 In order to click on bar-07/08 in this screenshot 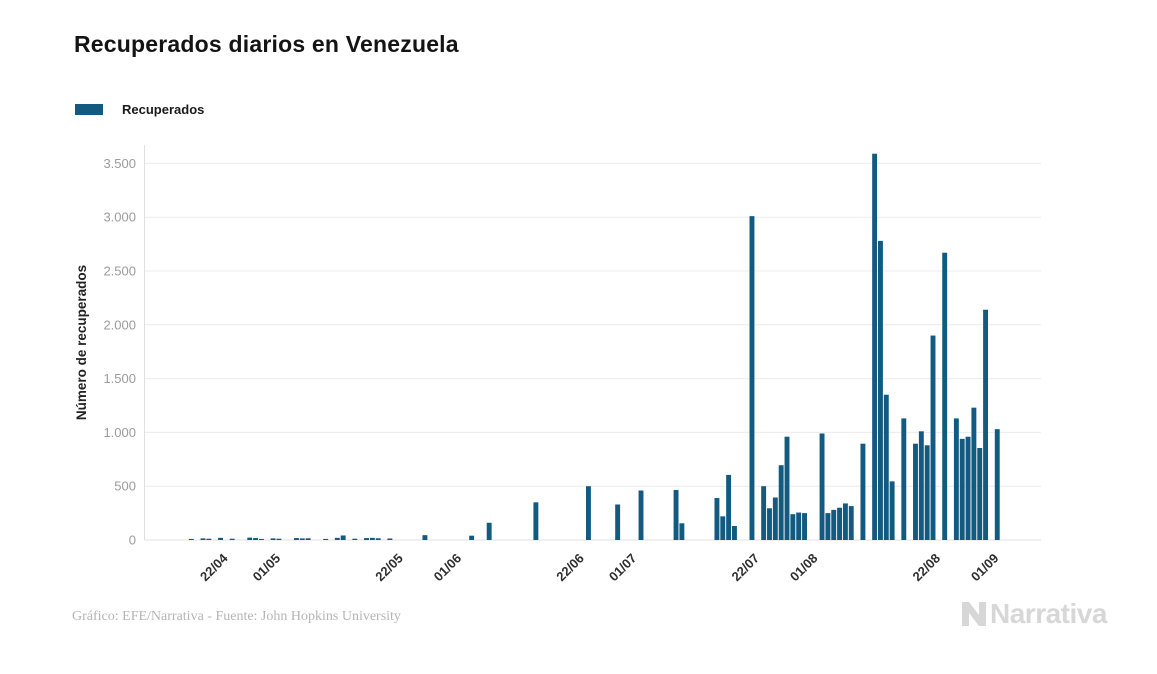, I will do `click(845, 521)`.